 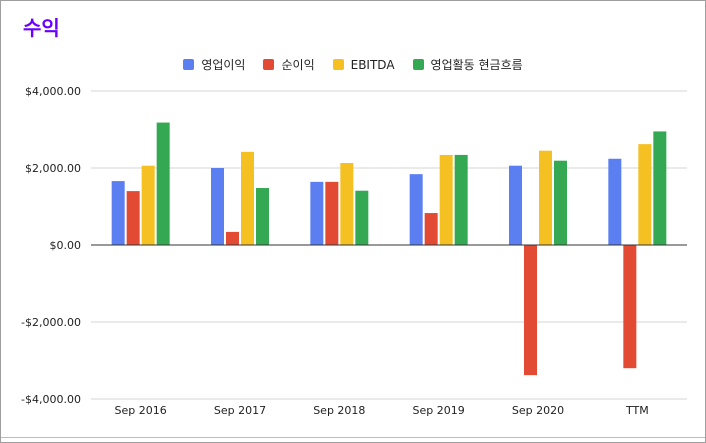 What do you see at coordinates (141, 410) in the screenshot?
I see `x-tick-label: Sep 2016` at bounding box center [141, 410].